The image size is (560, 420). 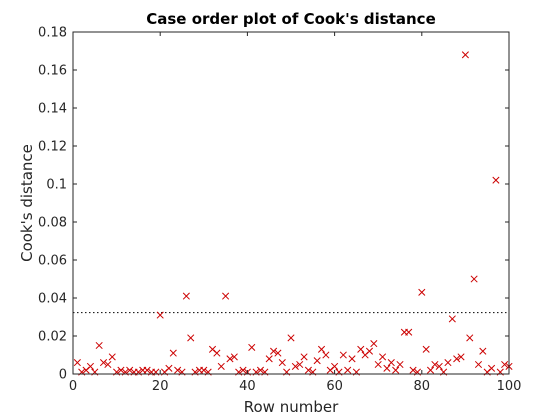 I want to click on y-tick-label: 0.02, so click(x=52, y=337).